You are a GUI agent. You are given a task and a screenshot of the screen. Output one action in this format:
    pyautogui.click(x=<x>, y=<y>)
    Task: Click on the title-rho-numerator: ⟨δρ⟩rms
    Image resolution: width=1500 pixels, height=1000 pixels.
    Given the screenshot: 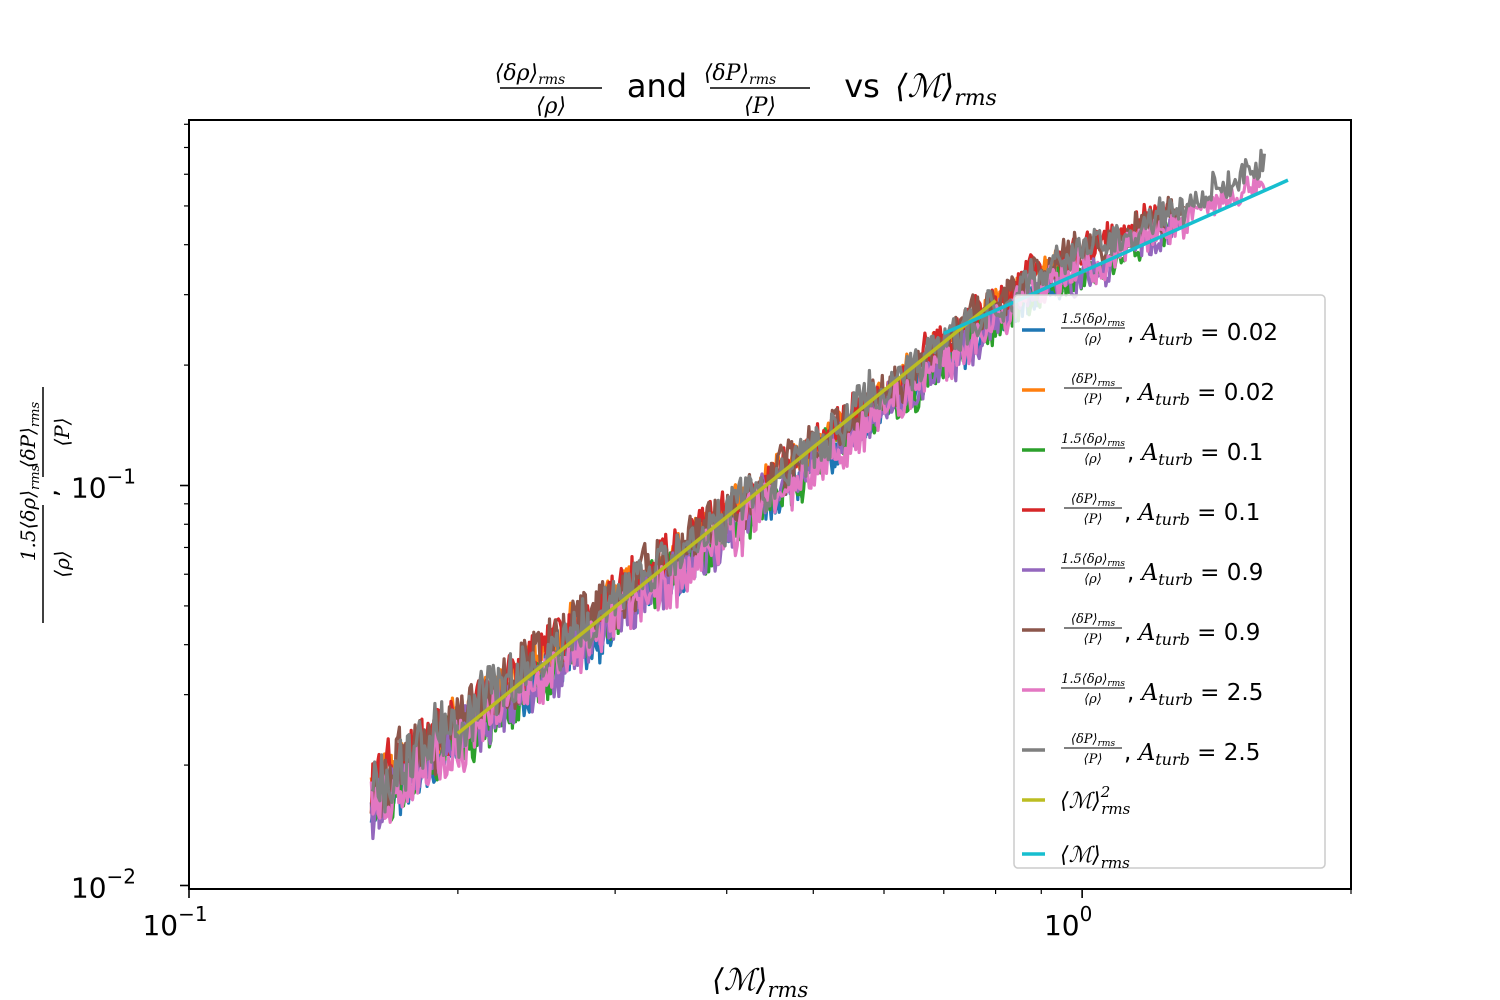 What is the action you would take?
    pyautogui.click(x=530, y=74)
    